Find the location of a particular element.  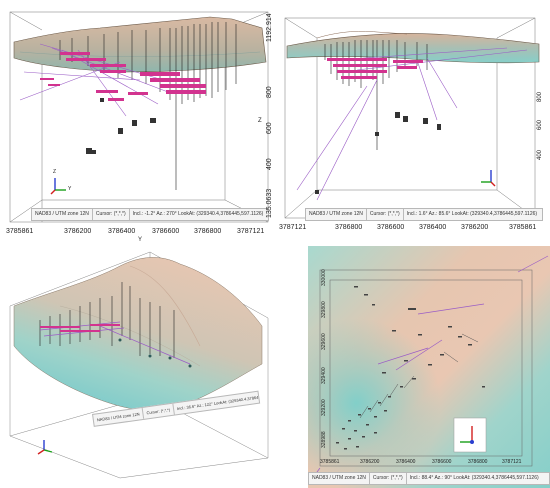

x-axis-label: Y is located at coordinates (140, 240).